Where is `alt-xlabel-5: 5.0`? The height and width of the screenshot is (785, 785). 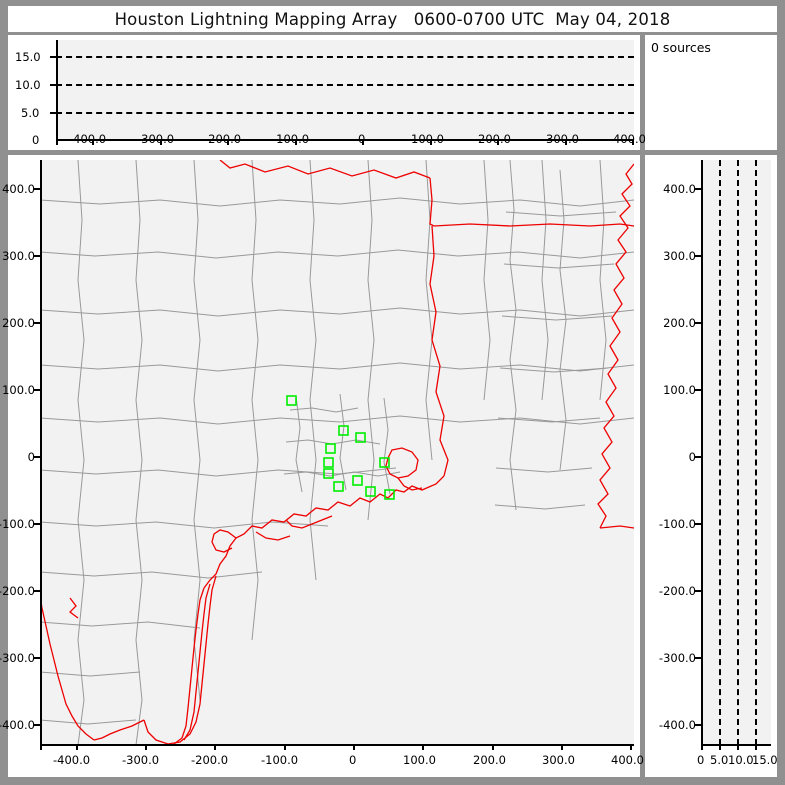 alt-xlabel-5: 5.0 is located at coordinates (719, 760).